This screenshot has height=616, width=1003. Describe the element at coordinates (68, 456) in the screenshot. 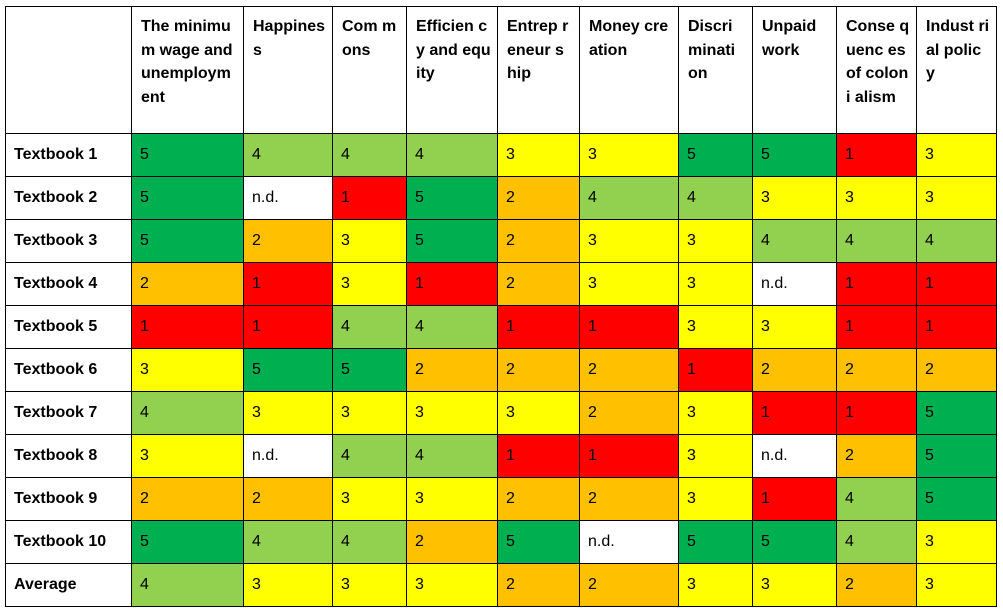

I see `row-label: Textbook 8` at that location.